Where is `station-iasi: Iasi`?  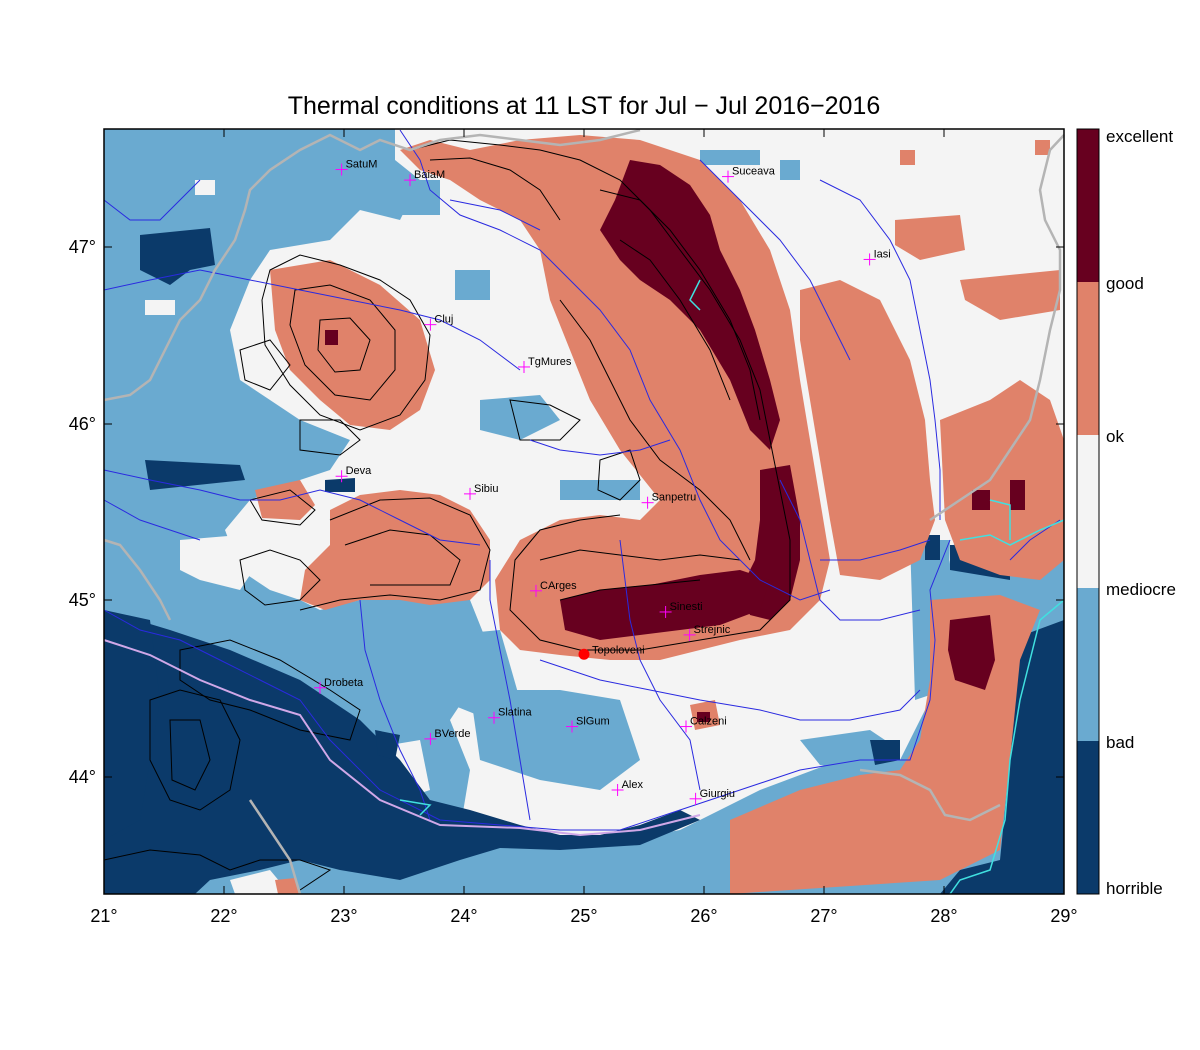
station-iasi: Iasi is located at coordinates (877, 257).